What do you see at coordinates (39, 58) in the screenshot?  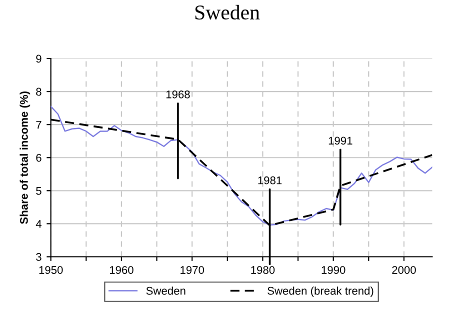 I see `y-tick-label: 9` at bounding box center [39, 58].